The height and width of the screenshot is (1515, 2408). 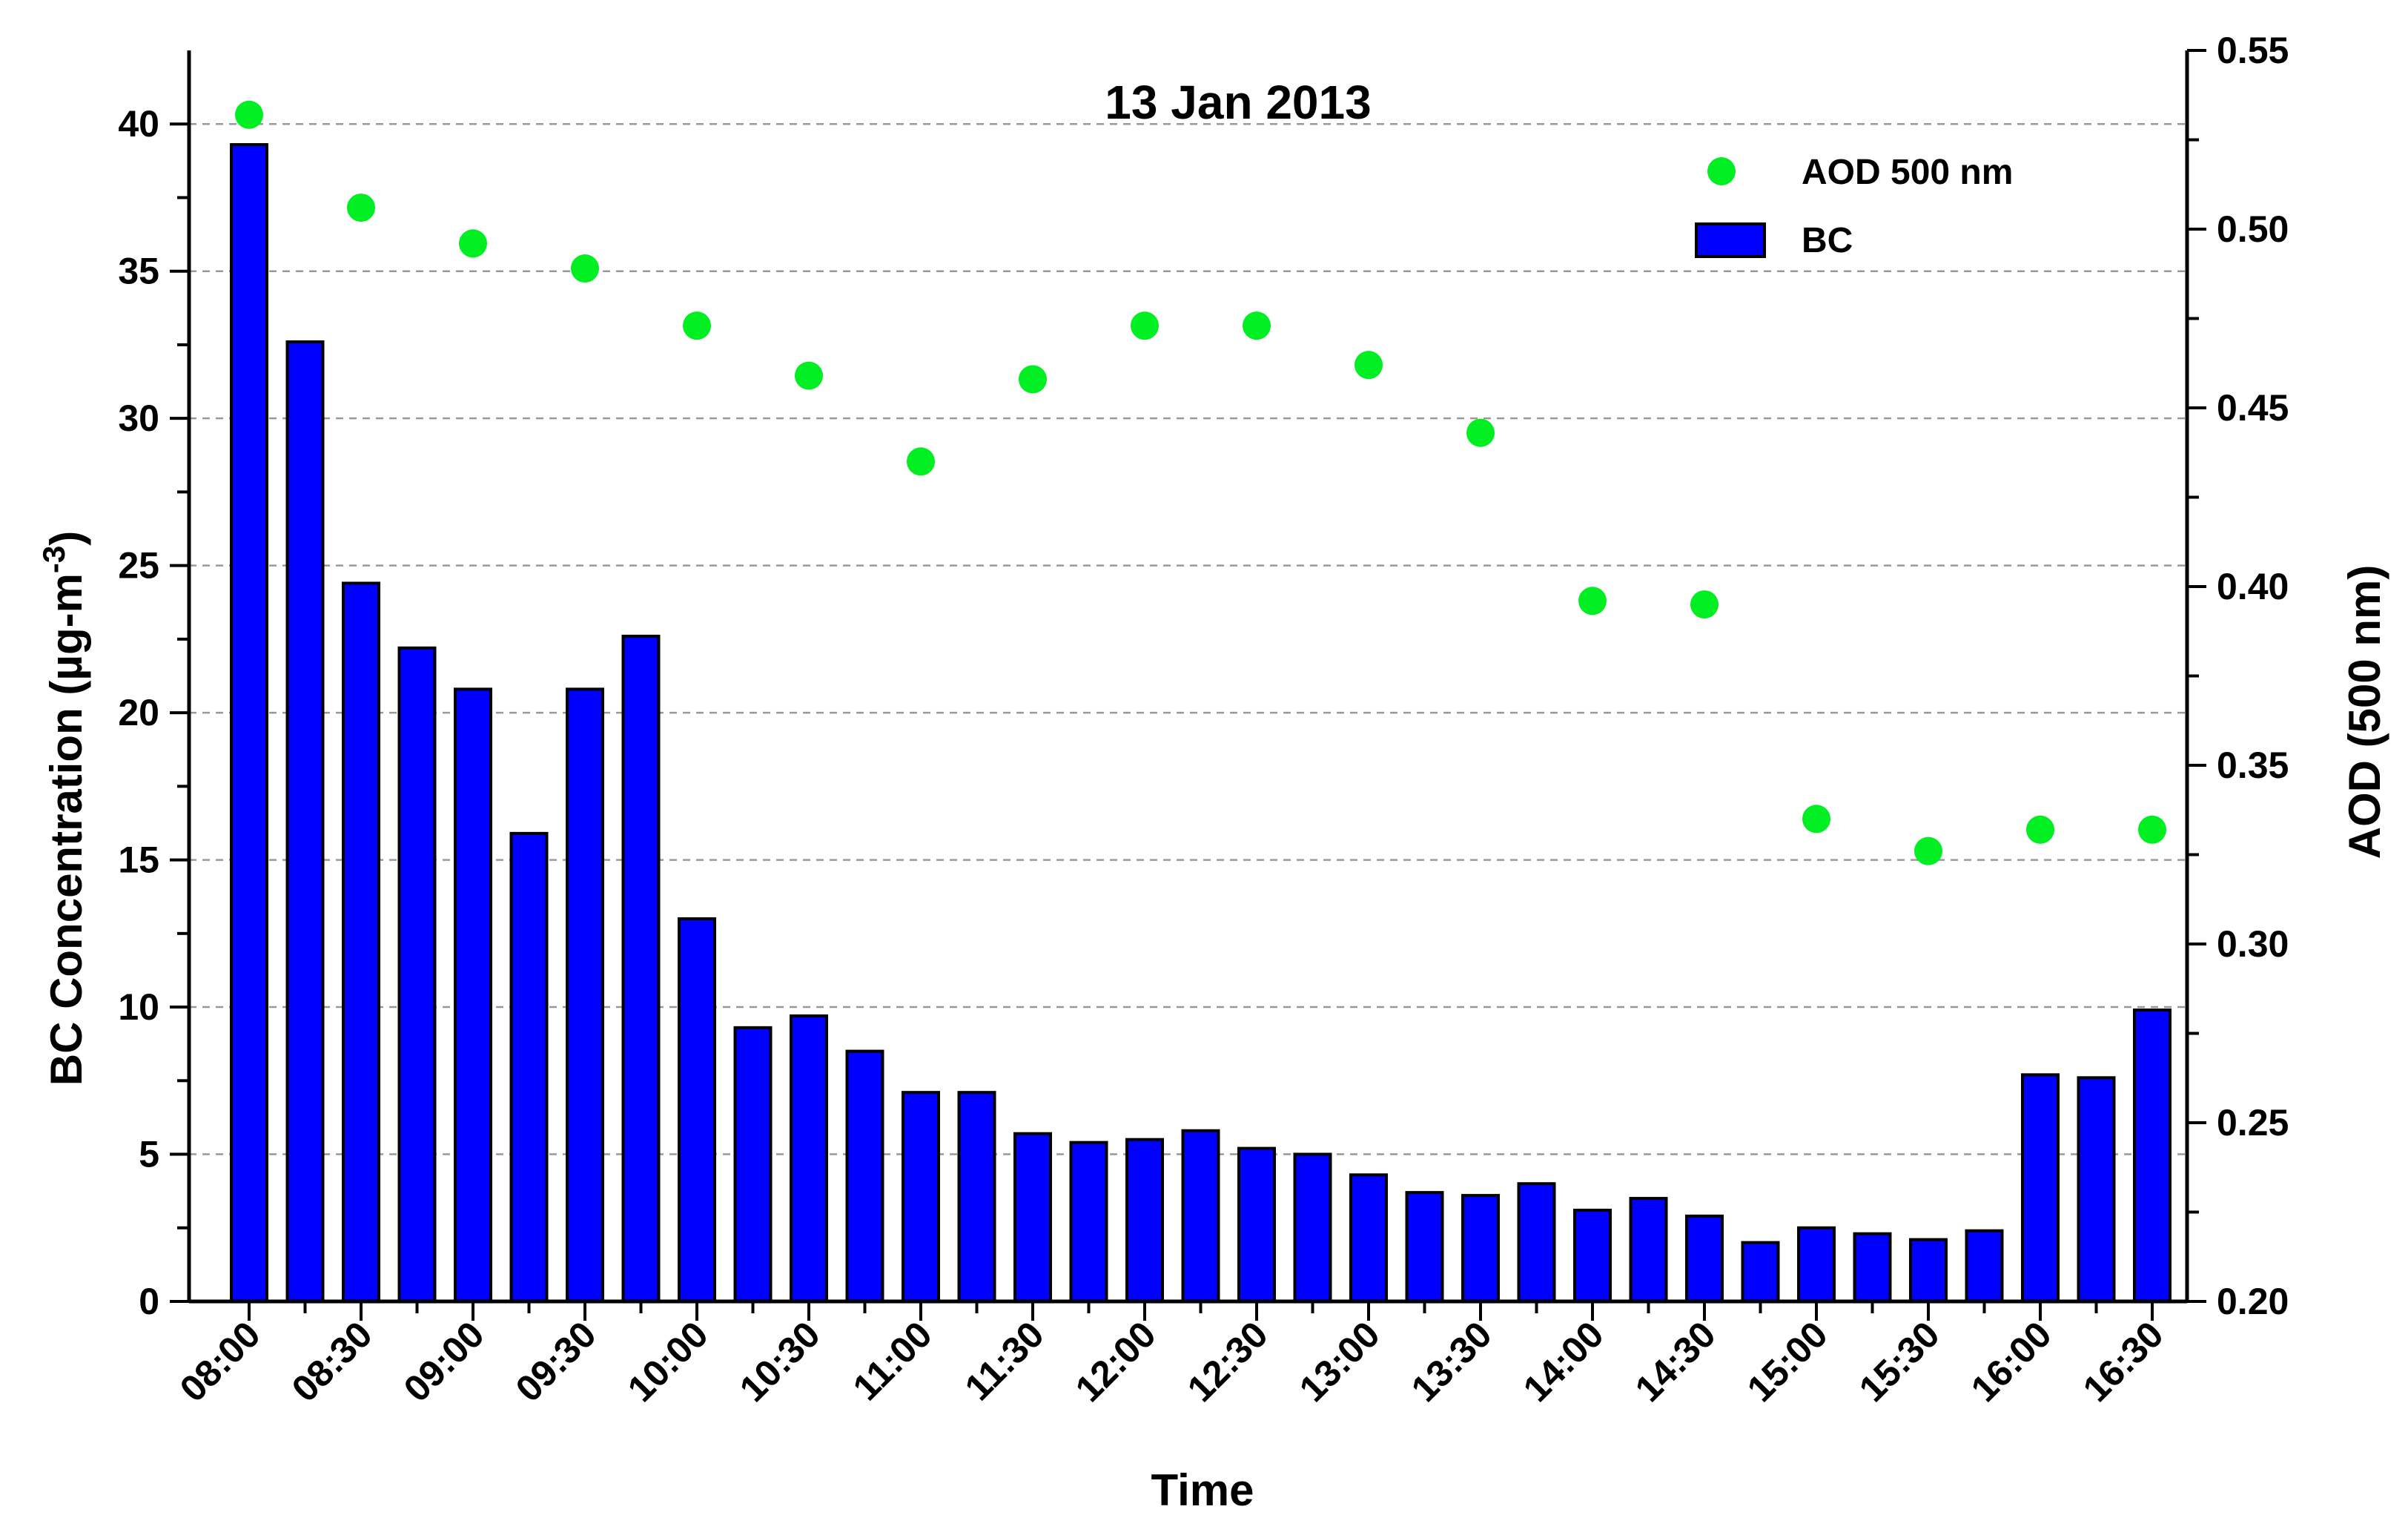 What do you see at coordinates (1339, 1361) in the screenshot?
I see `x-tick-label: 13:00` at bounding box center [1339, 1361].